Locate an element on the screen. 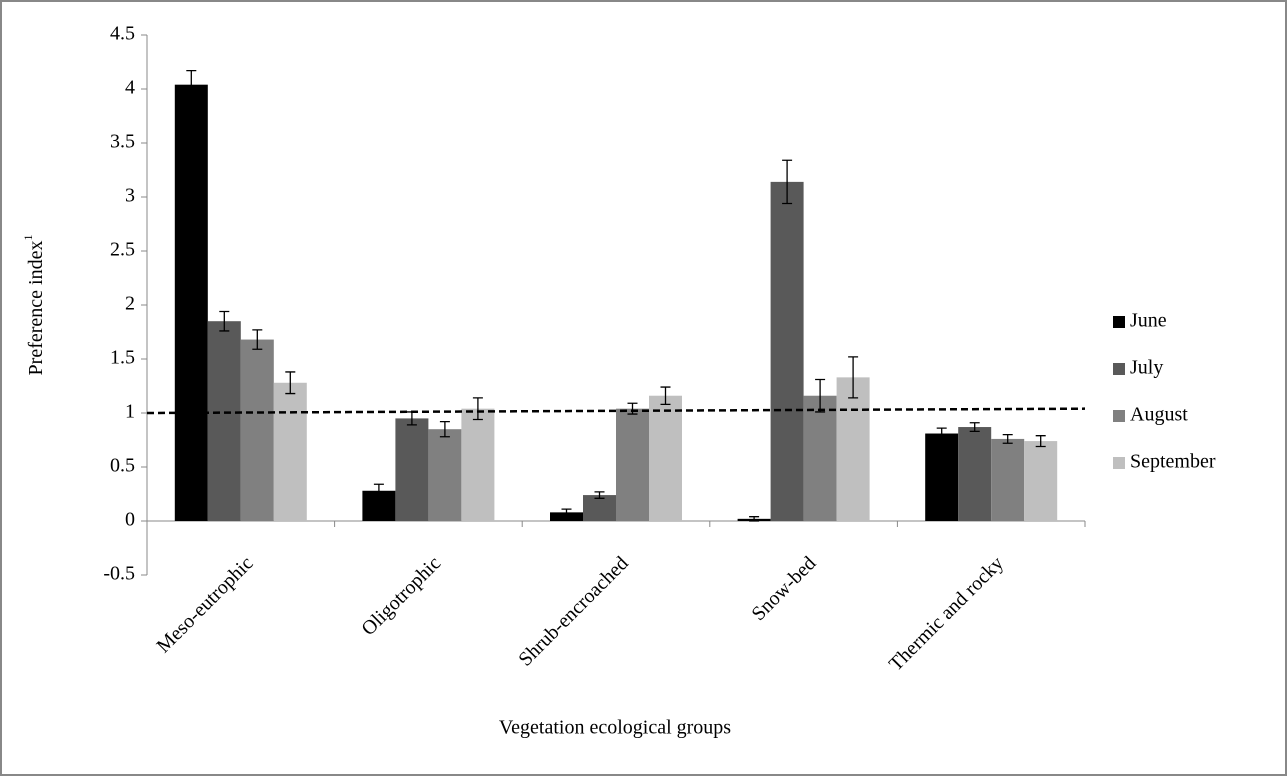  y-tick-label: 3.5 is located at coordinates (122, 142).